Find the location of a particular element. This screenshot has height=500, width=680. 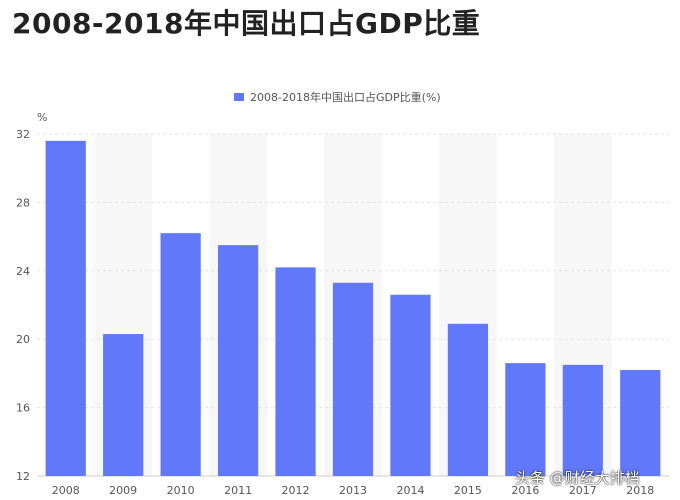

y-axis-label: % is located at coordinates (42, 117).